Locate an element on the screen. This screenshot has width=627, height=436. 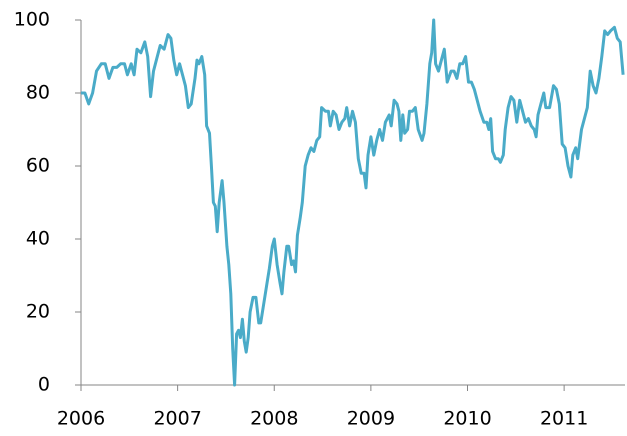
y-tick-label: 0 is located at coordinates (44, 385).